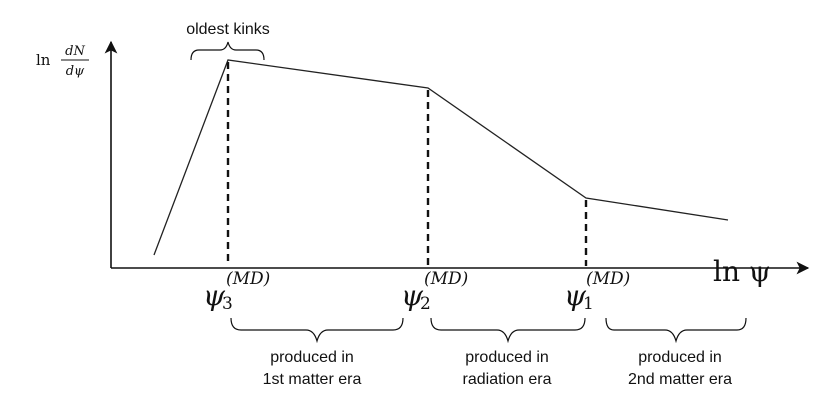 This screenshot has height=415, width=830. Describe the element at coordinates (507, 357) in the screenshot. I see `era-label-radiation-line1: produced in` at that location.